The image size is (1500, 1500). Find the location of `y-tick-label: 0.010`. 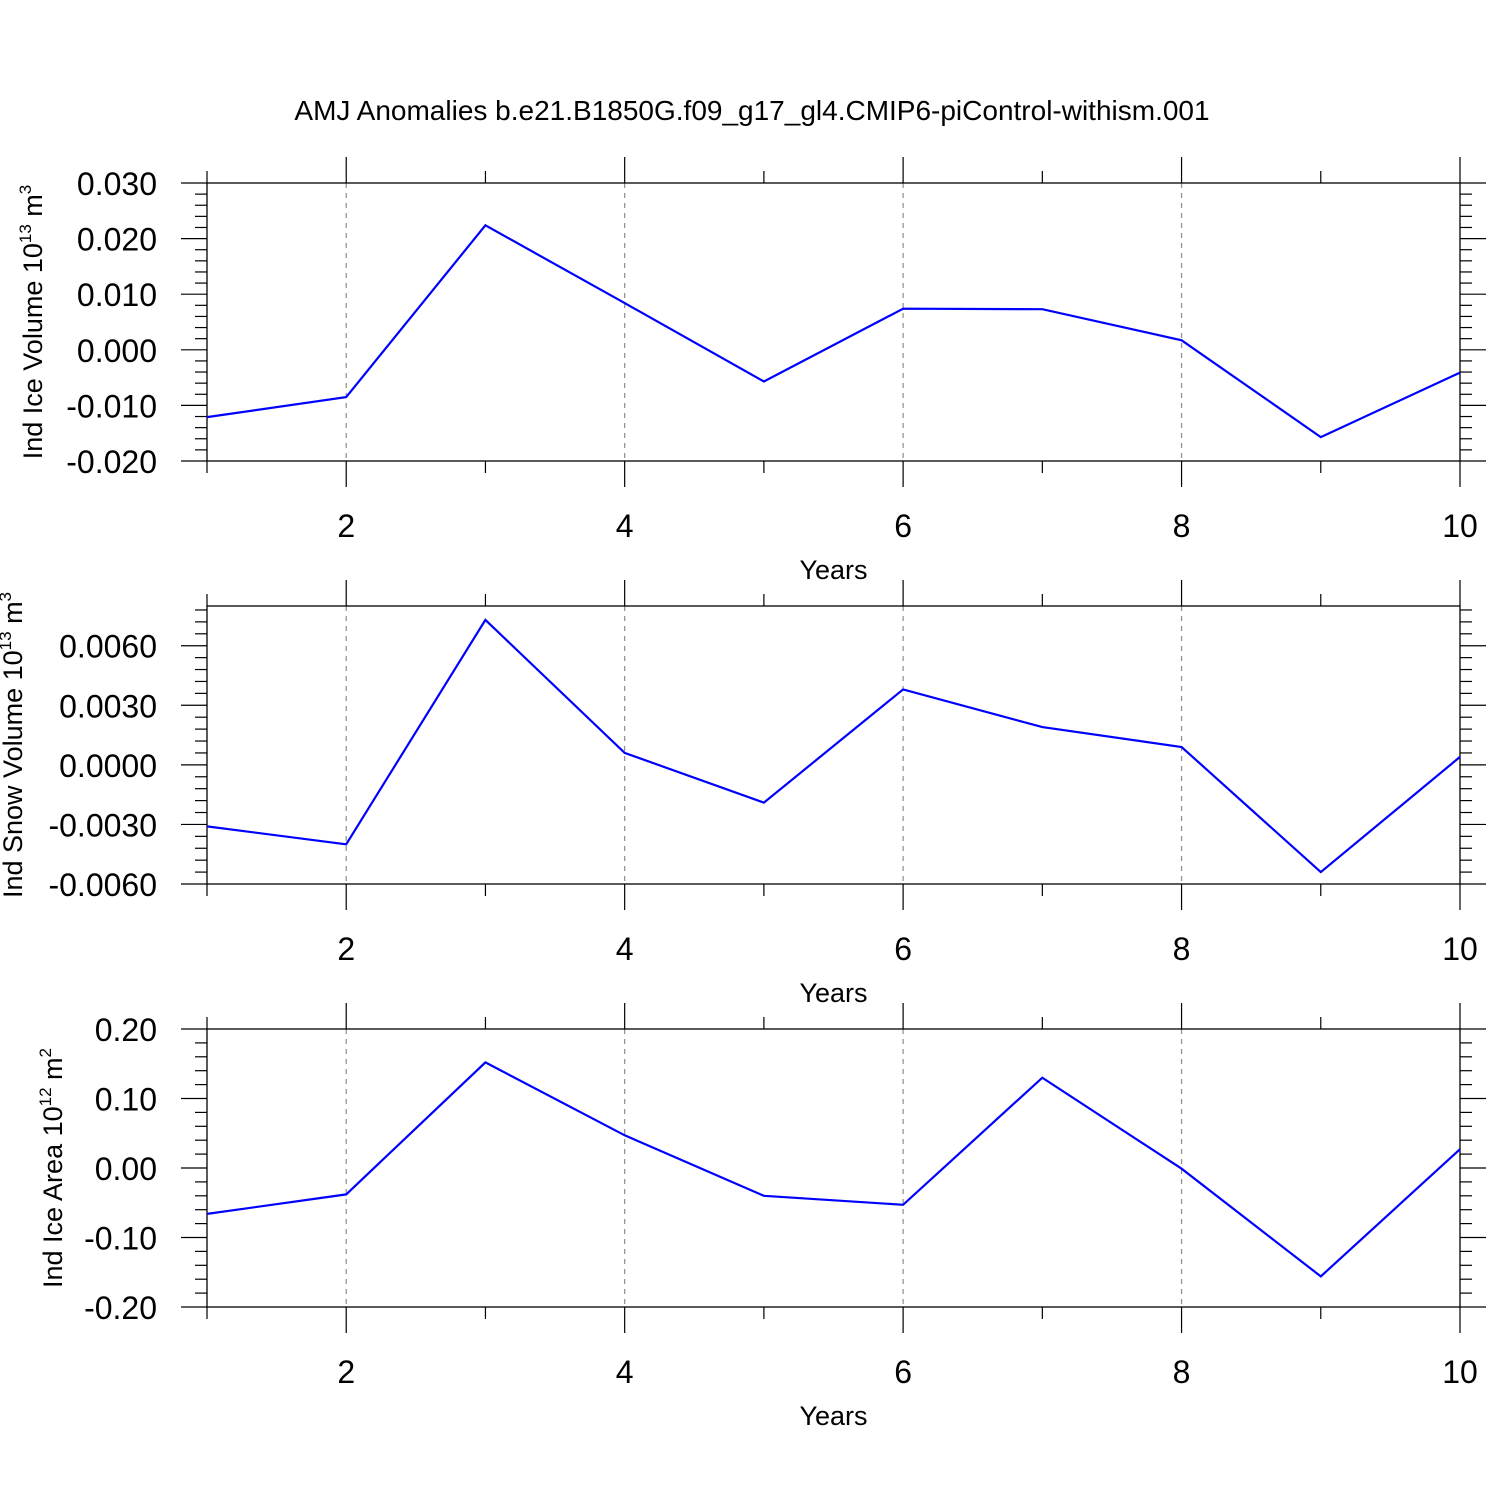

y-tick-label: 0.010 is located at coordinates (117, 295).